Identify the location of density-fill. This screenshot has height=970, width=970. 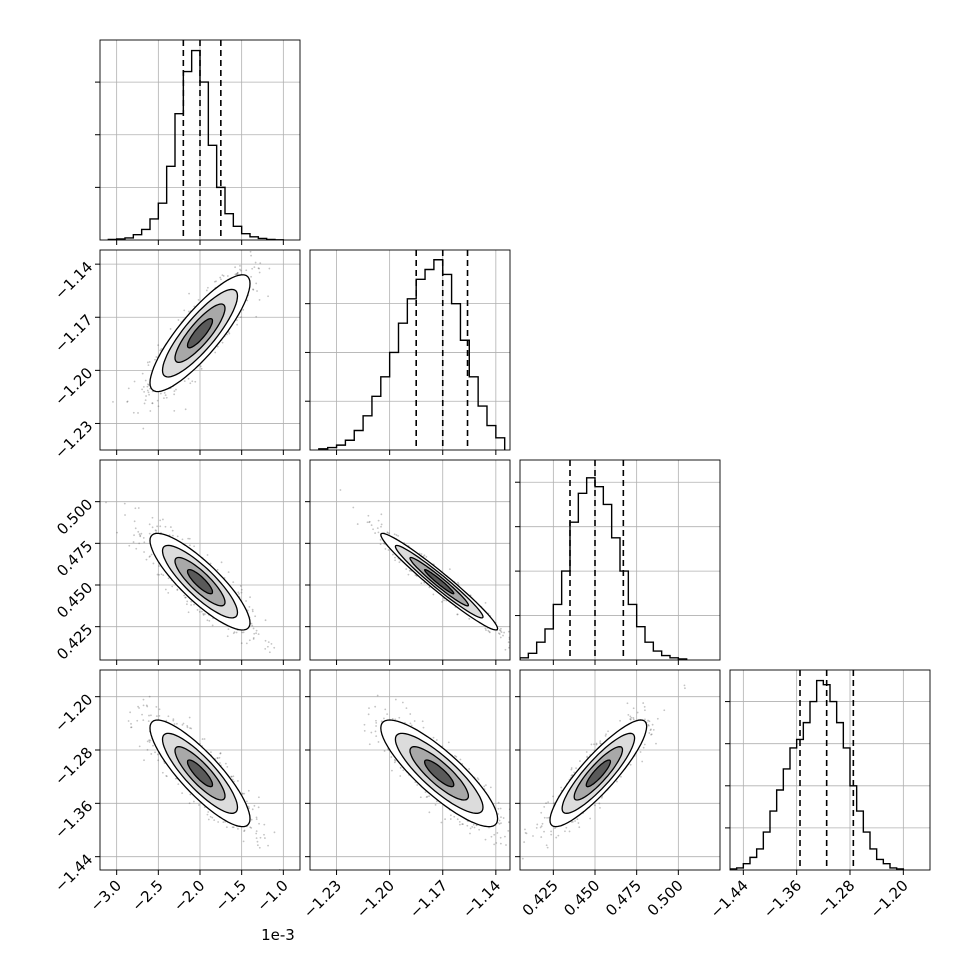
(439, 773).